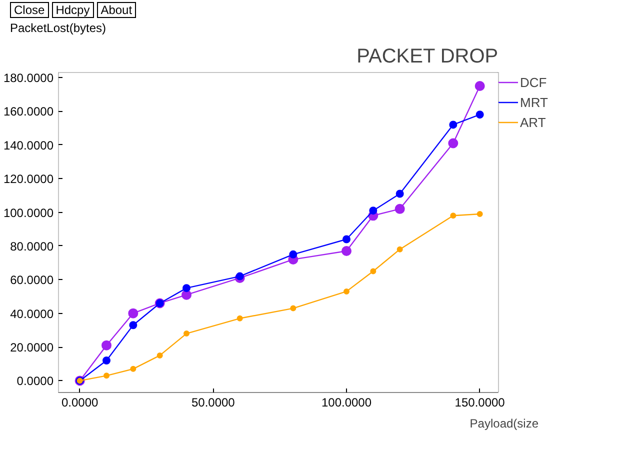  I want to click on x-tick-label: 100.0000, so click(346, 403).